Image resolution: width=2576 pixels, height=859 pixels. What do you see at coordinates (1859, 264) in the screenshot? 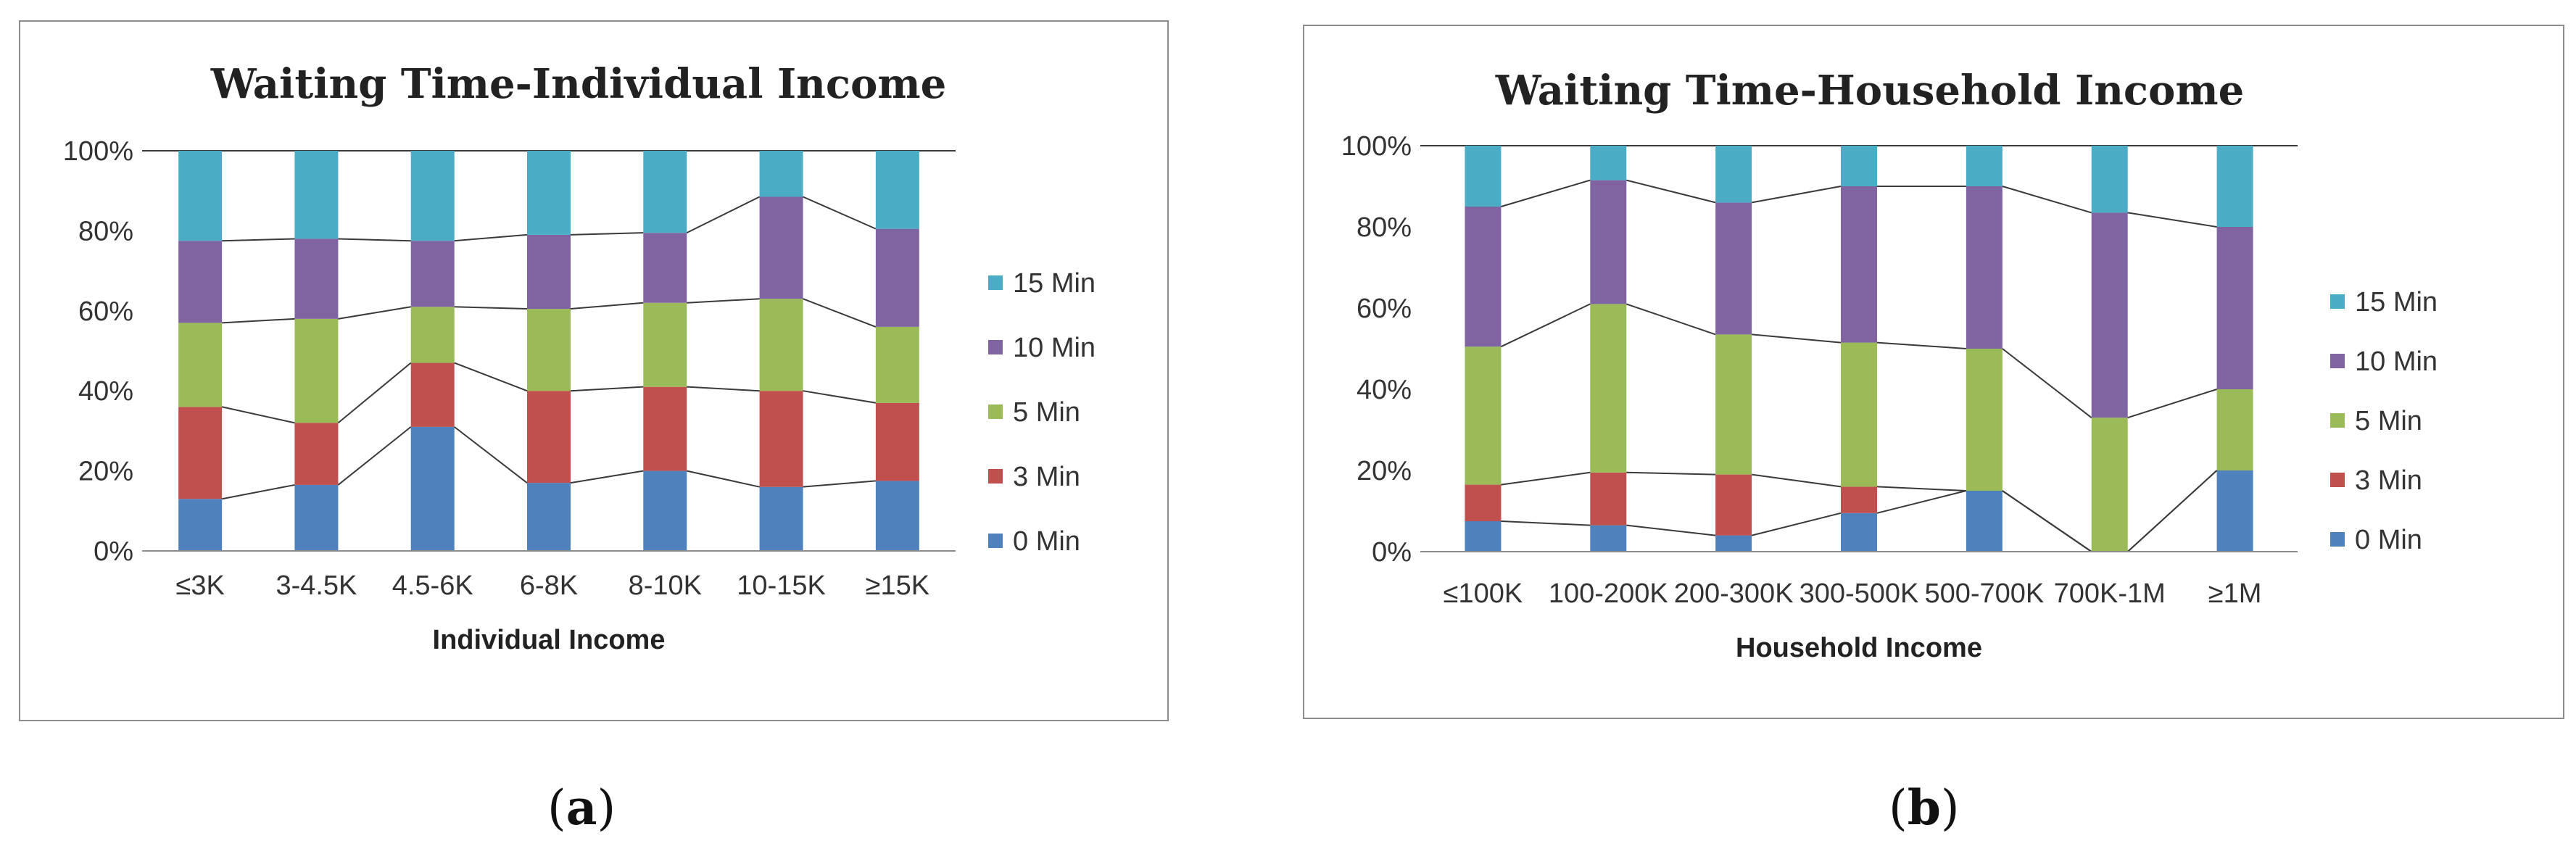
I see `bar-segment-10-min-300-500k` at bounding box center [1859, 264].